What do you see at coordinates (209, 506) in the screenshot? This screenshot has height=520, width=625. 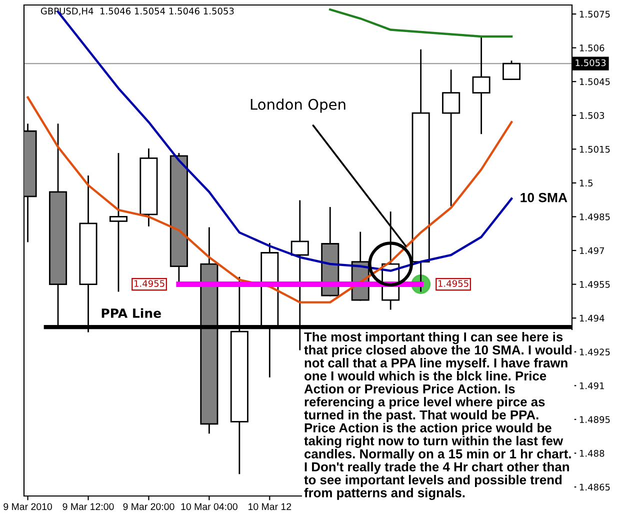 I see `x-tick-label: 10 Mar 04:00` at bounding box center [209, 506].